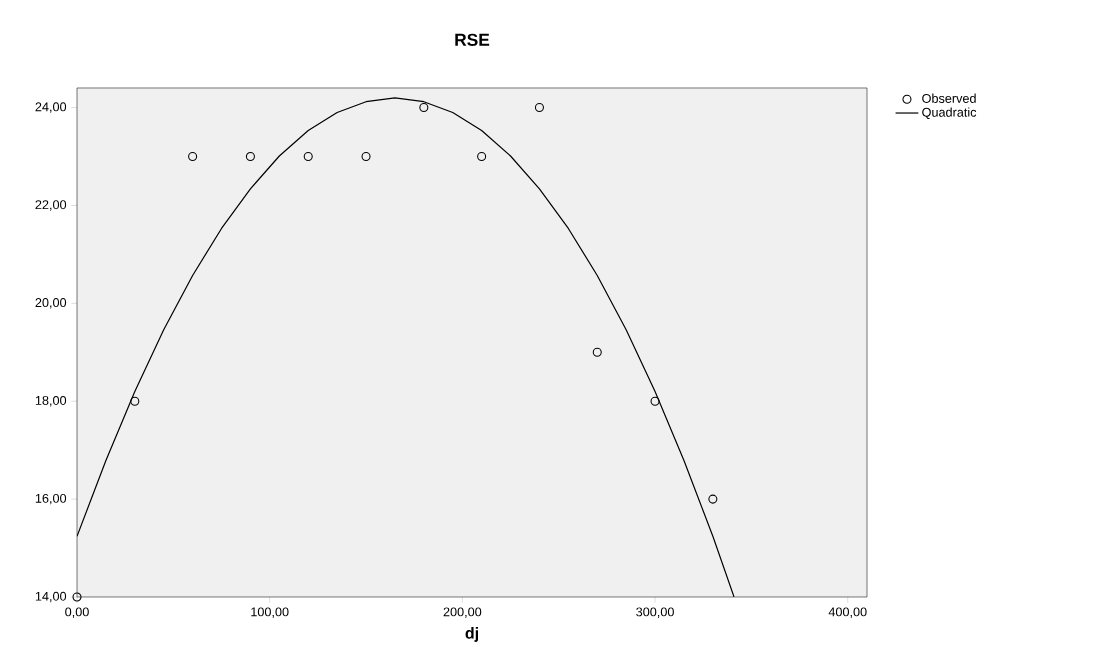 This screenshot has height=667, width=1102. Describe the element at coordinates (270, 612) in the screenshot. I see `x-tick-label: 100,00` at that location.